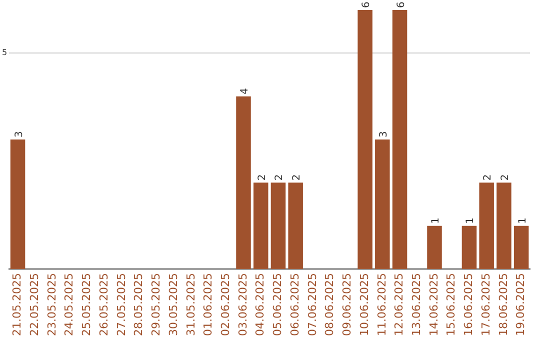 The width and height of the screenshot is (540, 340). What do you see at coordinates (51, 304) in the screenshot?
I see `x-tick-label: 23.05.2025` at bounding box center [51, 304].